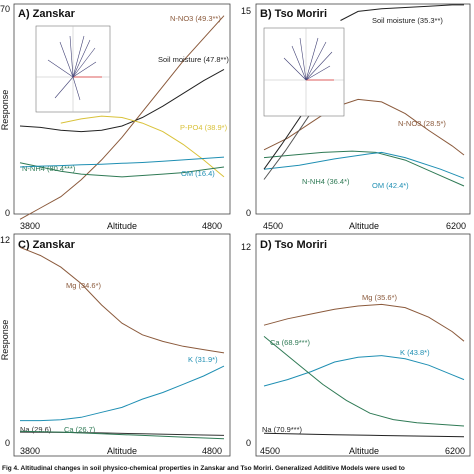 This screenshot has width=474, height=474. Describe the element at coordinates (122, 451) in the screenshot. I see `xlabel-c: Altitude` at that location.